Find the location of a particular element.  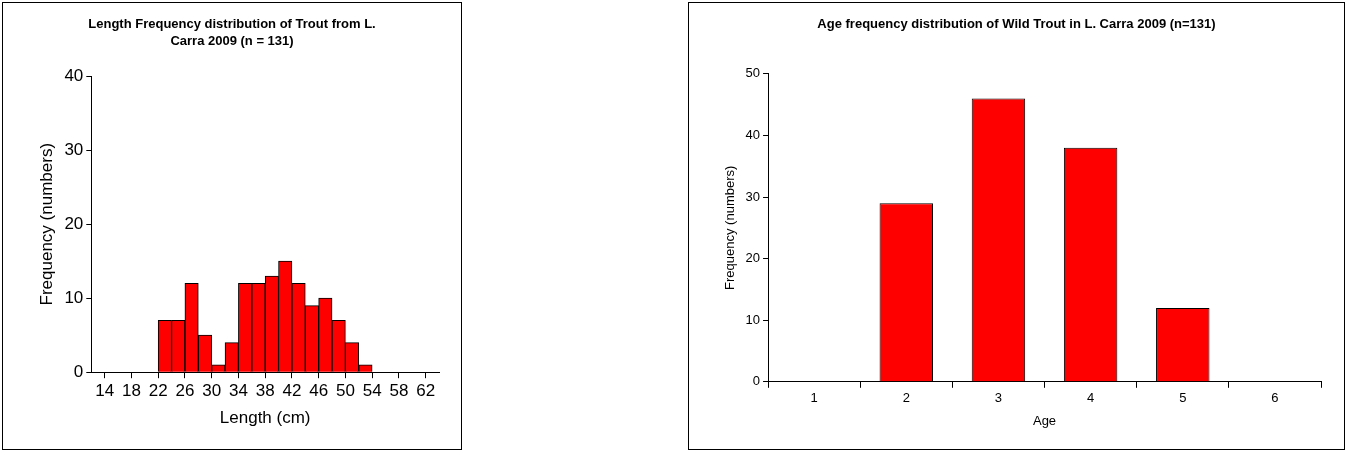

x-tick-label: 22 is located at coordinates (158, 391).